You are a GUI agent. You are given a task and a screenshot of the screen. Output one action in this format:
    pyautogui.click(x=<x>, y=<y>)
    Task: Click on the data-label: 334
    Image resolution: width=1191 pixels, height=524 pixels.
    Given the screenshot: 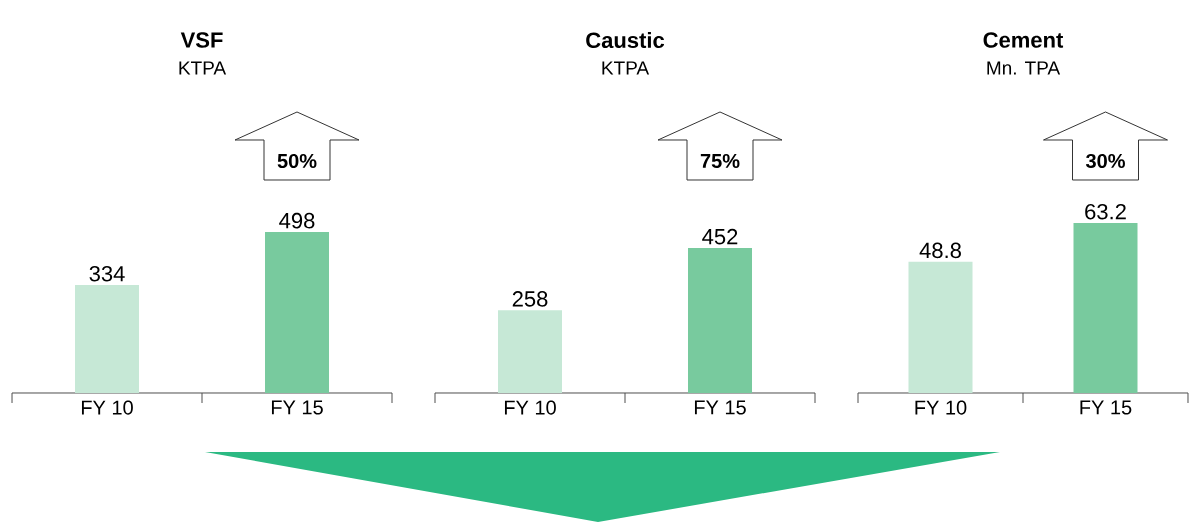 What is the action you would take?
    pyautogui.click(x=107, y=273)
    